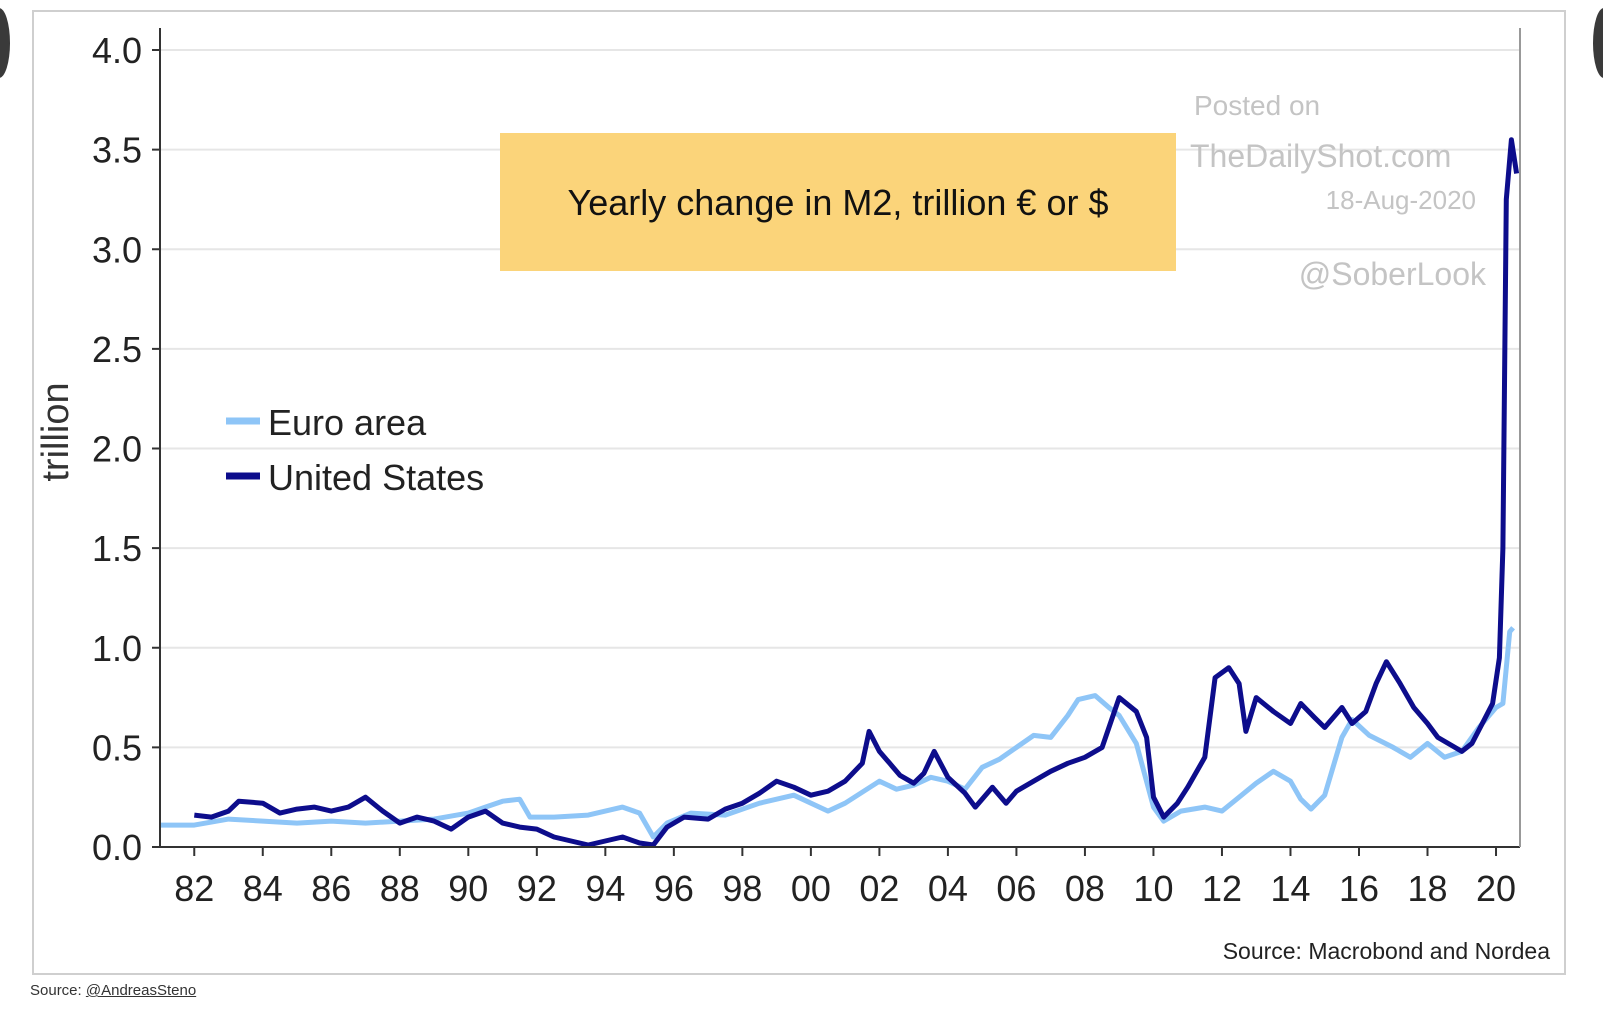 The height and width of the screenshot is (1014, 1603). What do you see at coordinates (1320, 156) in the screenshot?
I see `watermark-line2: TheDailyShot.com` at bounding box center [1320, 156].